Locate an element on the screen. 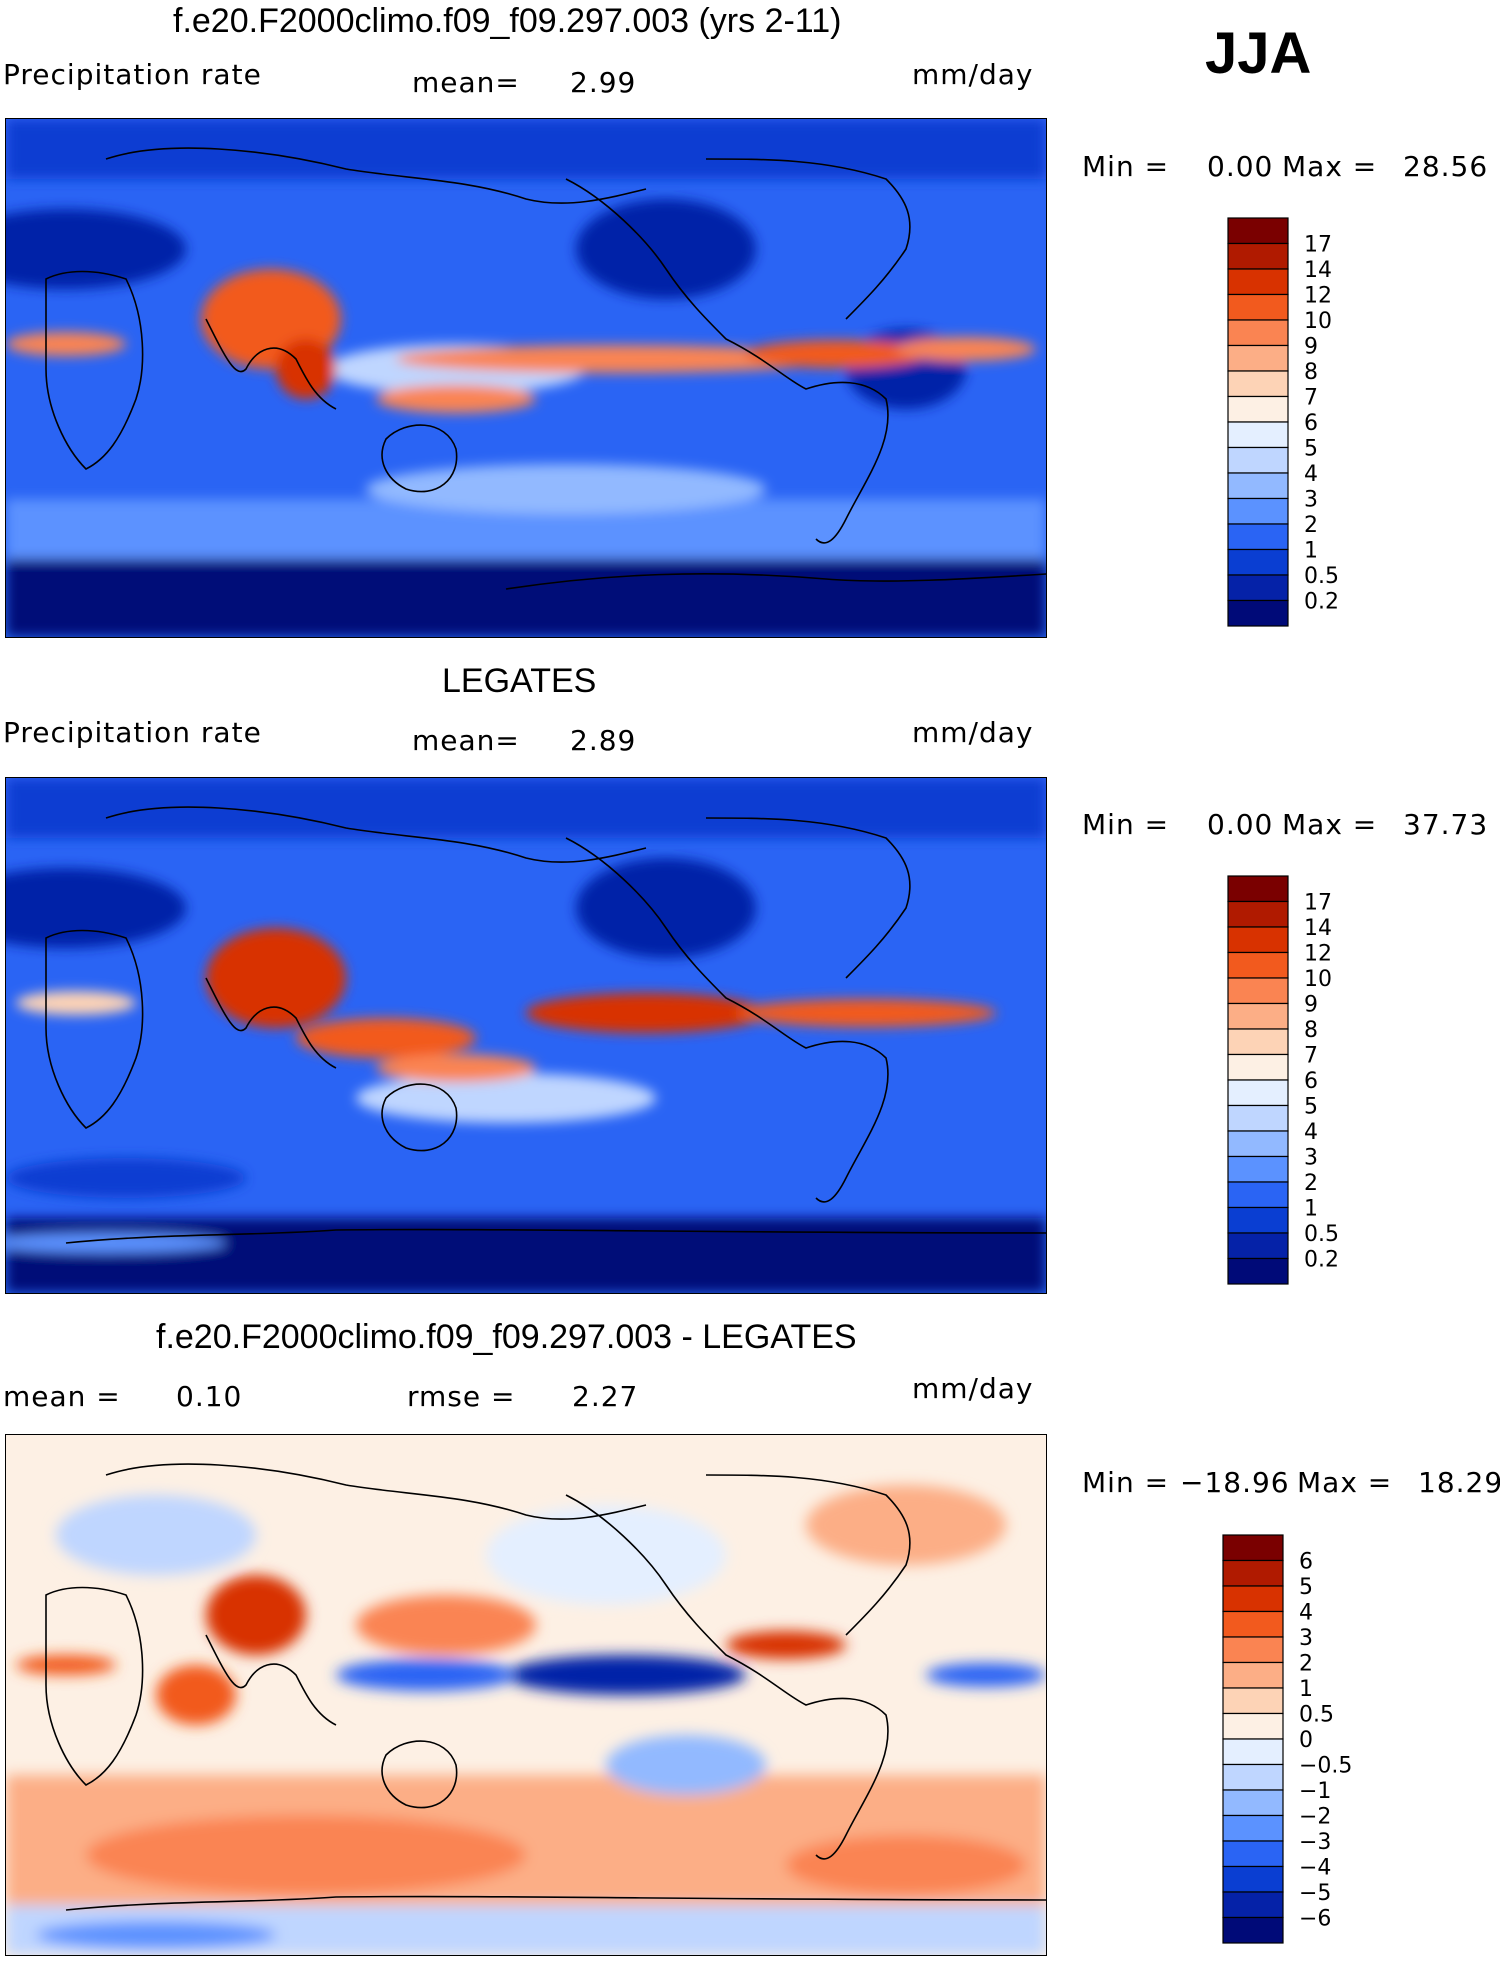 This screenshot has width=1500, height=1962. colorbar-tick-label: 0 is located at coordinates (1306, 1740).